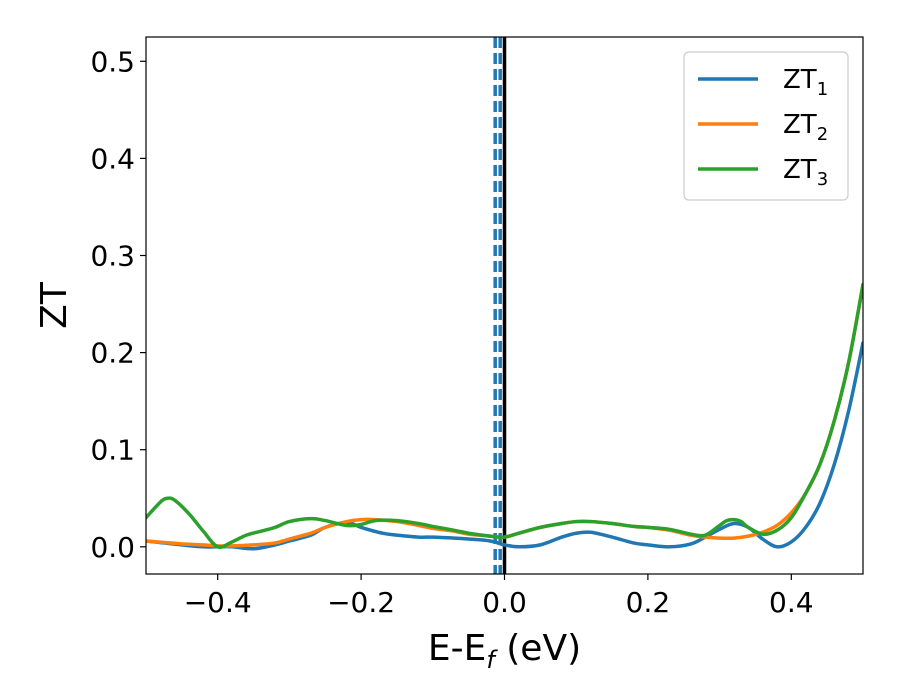 The image size is (900, 700). I want to click on legend-label-subscript: 3, so click(822, 179).